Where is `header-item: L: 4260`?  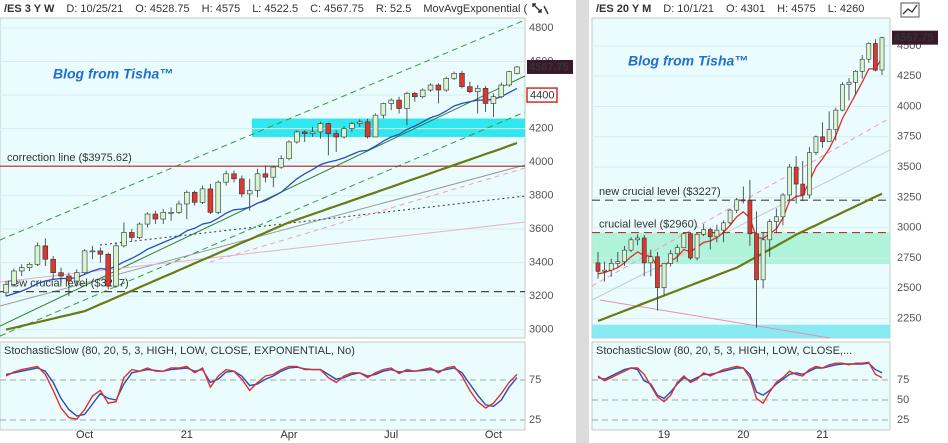 header-item: L: 4260 is located at coordinates (846, 9).